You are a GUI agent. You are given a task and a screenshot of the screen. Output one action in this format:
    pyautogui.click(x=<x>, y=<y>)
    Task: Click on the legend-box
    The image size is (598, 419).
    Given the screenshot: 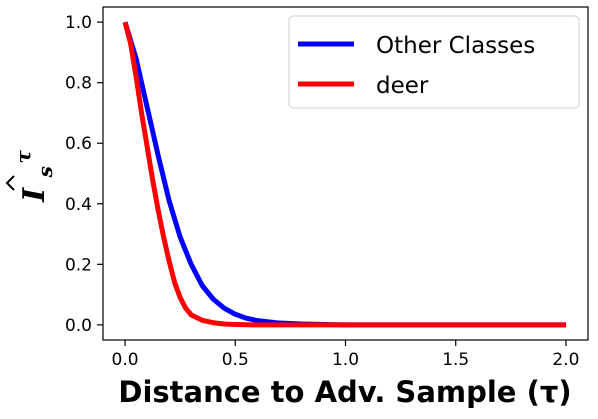 What is the action you would take?
    pyautogui.click(x=434, y=62)
    